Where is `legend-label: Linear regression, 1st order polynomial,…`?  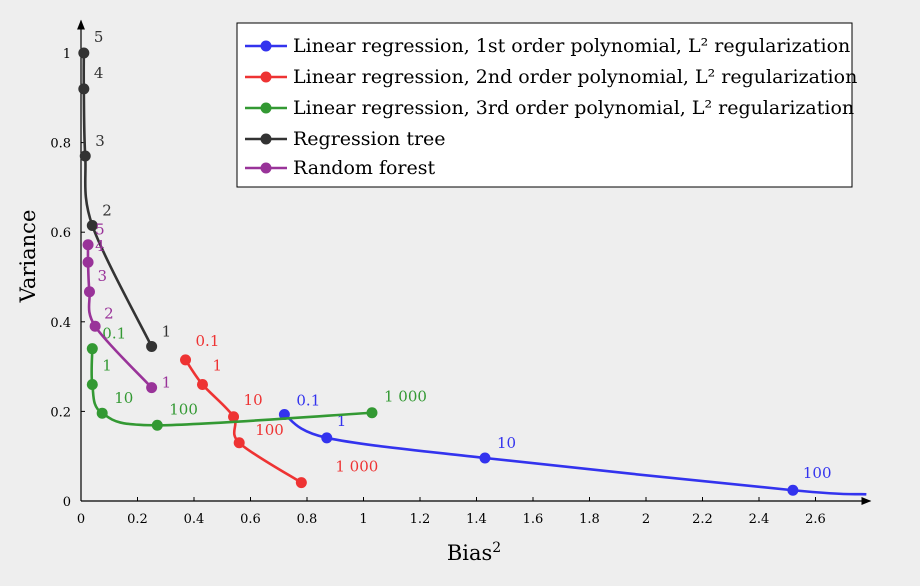
legend-label: Linear regression, 1st order polynomial,… is located at coordinates (571, 46).